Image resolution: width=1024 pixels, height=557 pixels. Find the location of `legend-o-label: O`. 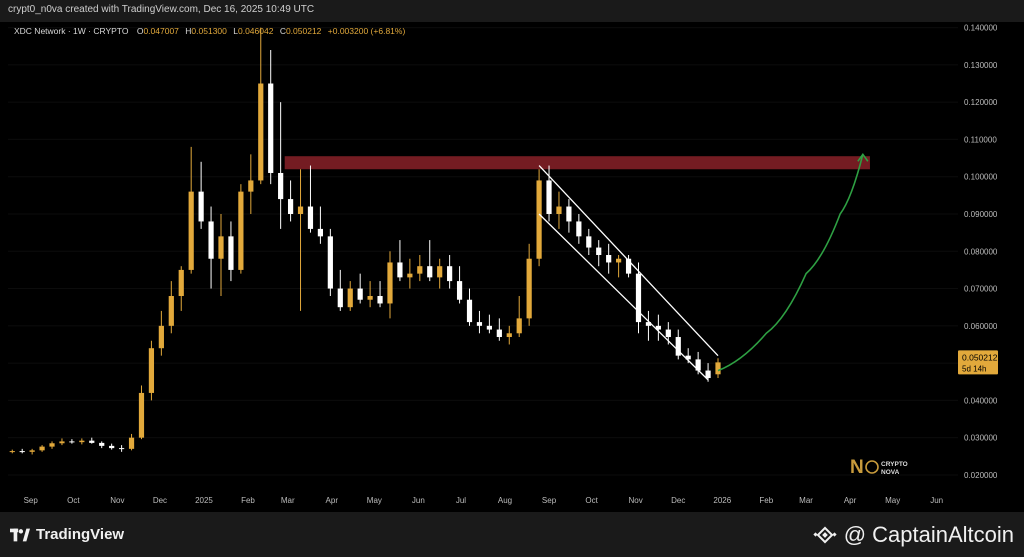

legend-o-label: O is located at coordinates (140, 31).